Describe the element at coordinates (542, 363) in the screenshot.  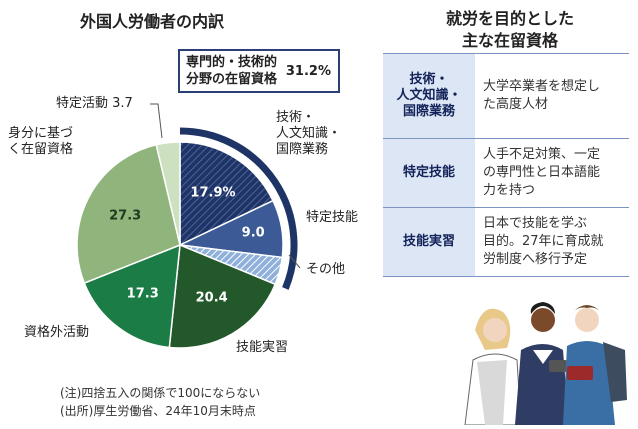
I see `person-middle` at that location.